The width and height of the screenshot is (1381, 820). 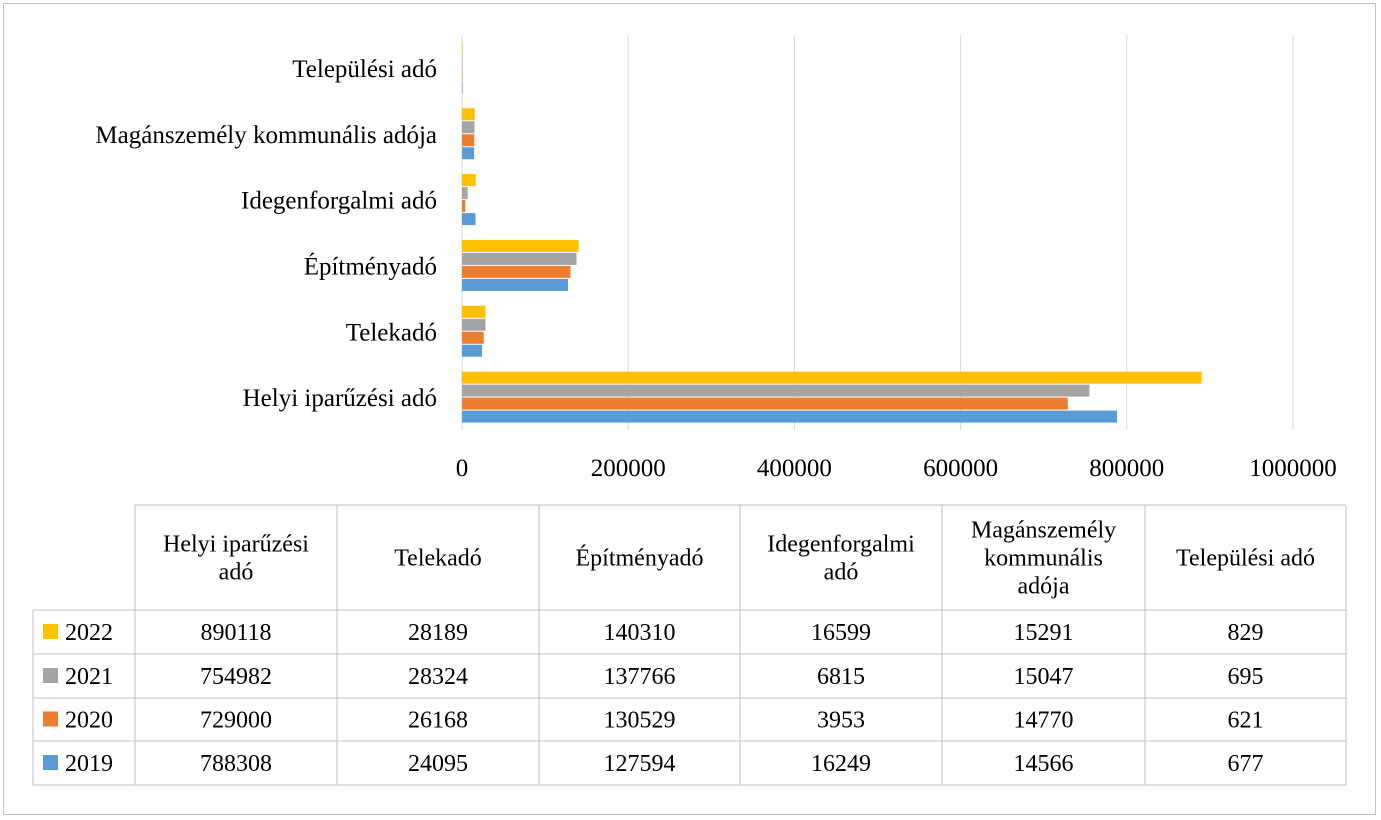 What do you see at coordinates (1246, 721) in the screenshot?
I see `table-value: 621` at bounding box center [1246, 721].